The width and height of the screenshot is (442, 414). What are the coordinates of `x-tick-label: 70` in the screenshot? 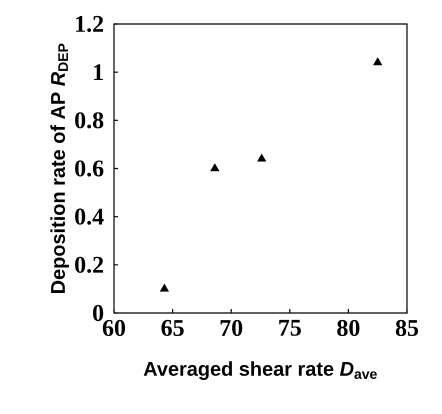 It's located at (231, 328).